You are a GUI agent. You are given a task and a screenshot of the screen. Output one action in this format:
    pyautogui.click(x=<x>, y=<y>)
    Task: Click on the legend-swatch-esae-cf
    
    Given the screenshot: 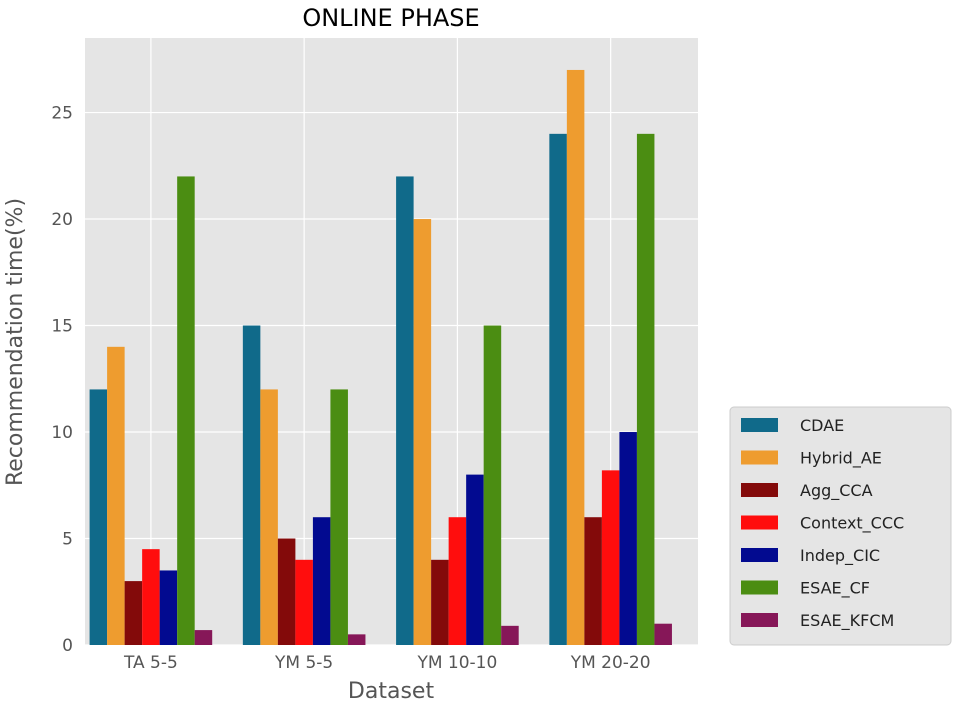 What is the action you would take?
    pyautogui.click(x=759, y=587)
    